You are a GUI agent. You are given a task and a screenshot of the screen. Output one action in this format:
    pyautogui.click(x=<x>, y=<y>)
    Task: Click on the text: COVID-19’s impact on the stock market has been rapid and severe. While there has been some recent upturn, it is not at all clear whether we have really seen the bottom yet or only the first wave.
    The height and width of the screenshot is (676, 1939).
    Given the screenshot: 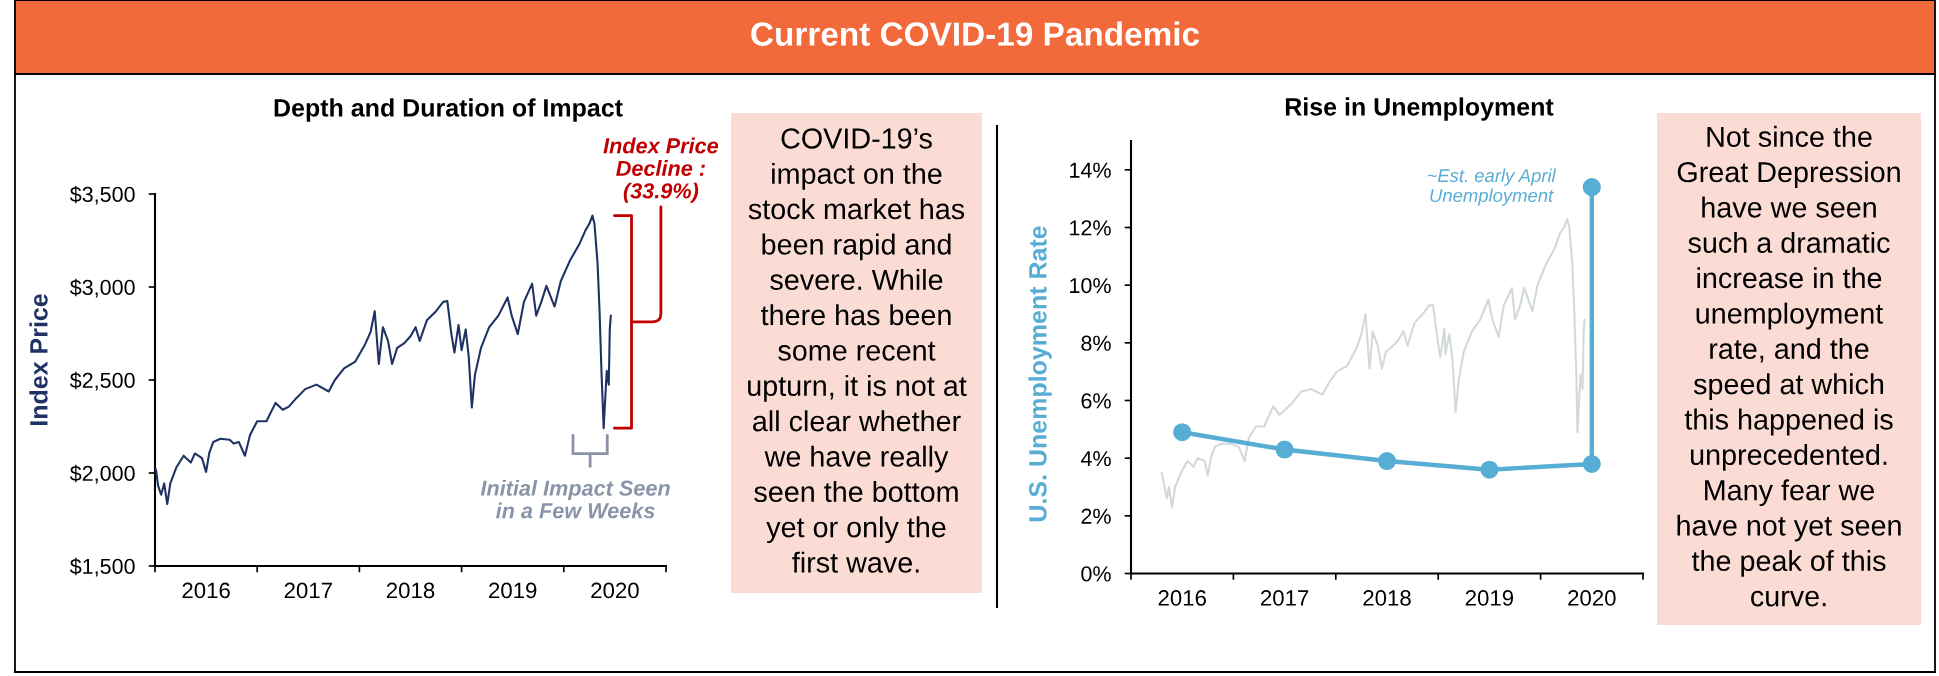 What is the action you would take?
    pyautogui.click(x=857, y=350)
    